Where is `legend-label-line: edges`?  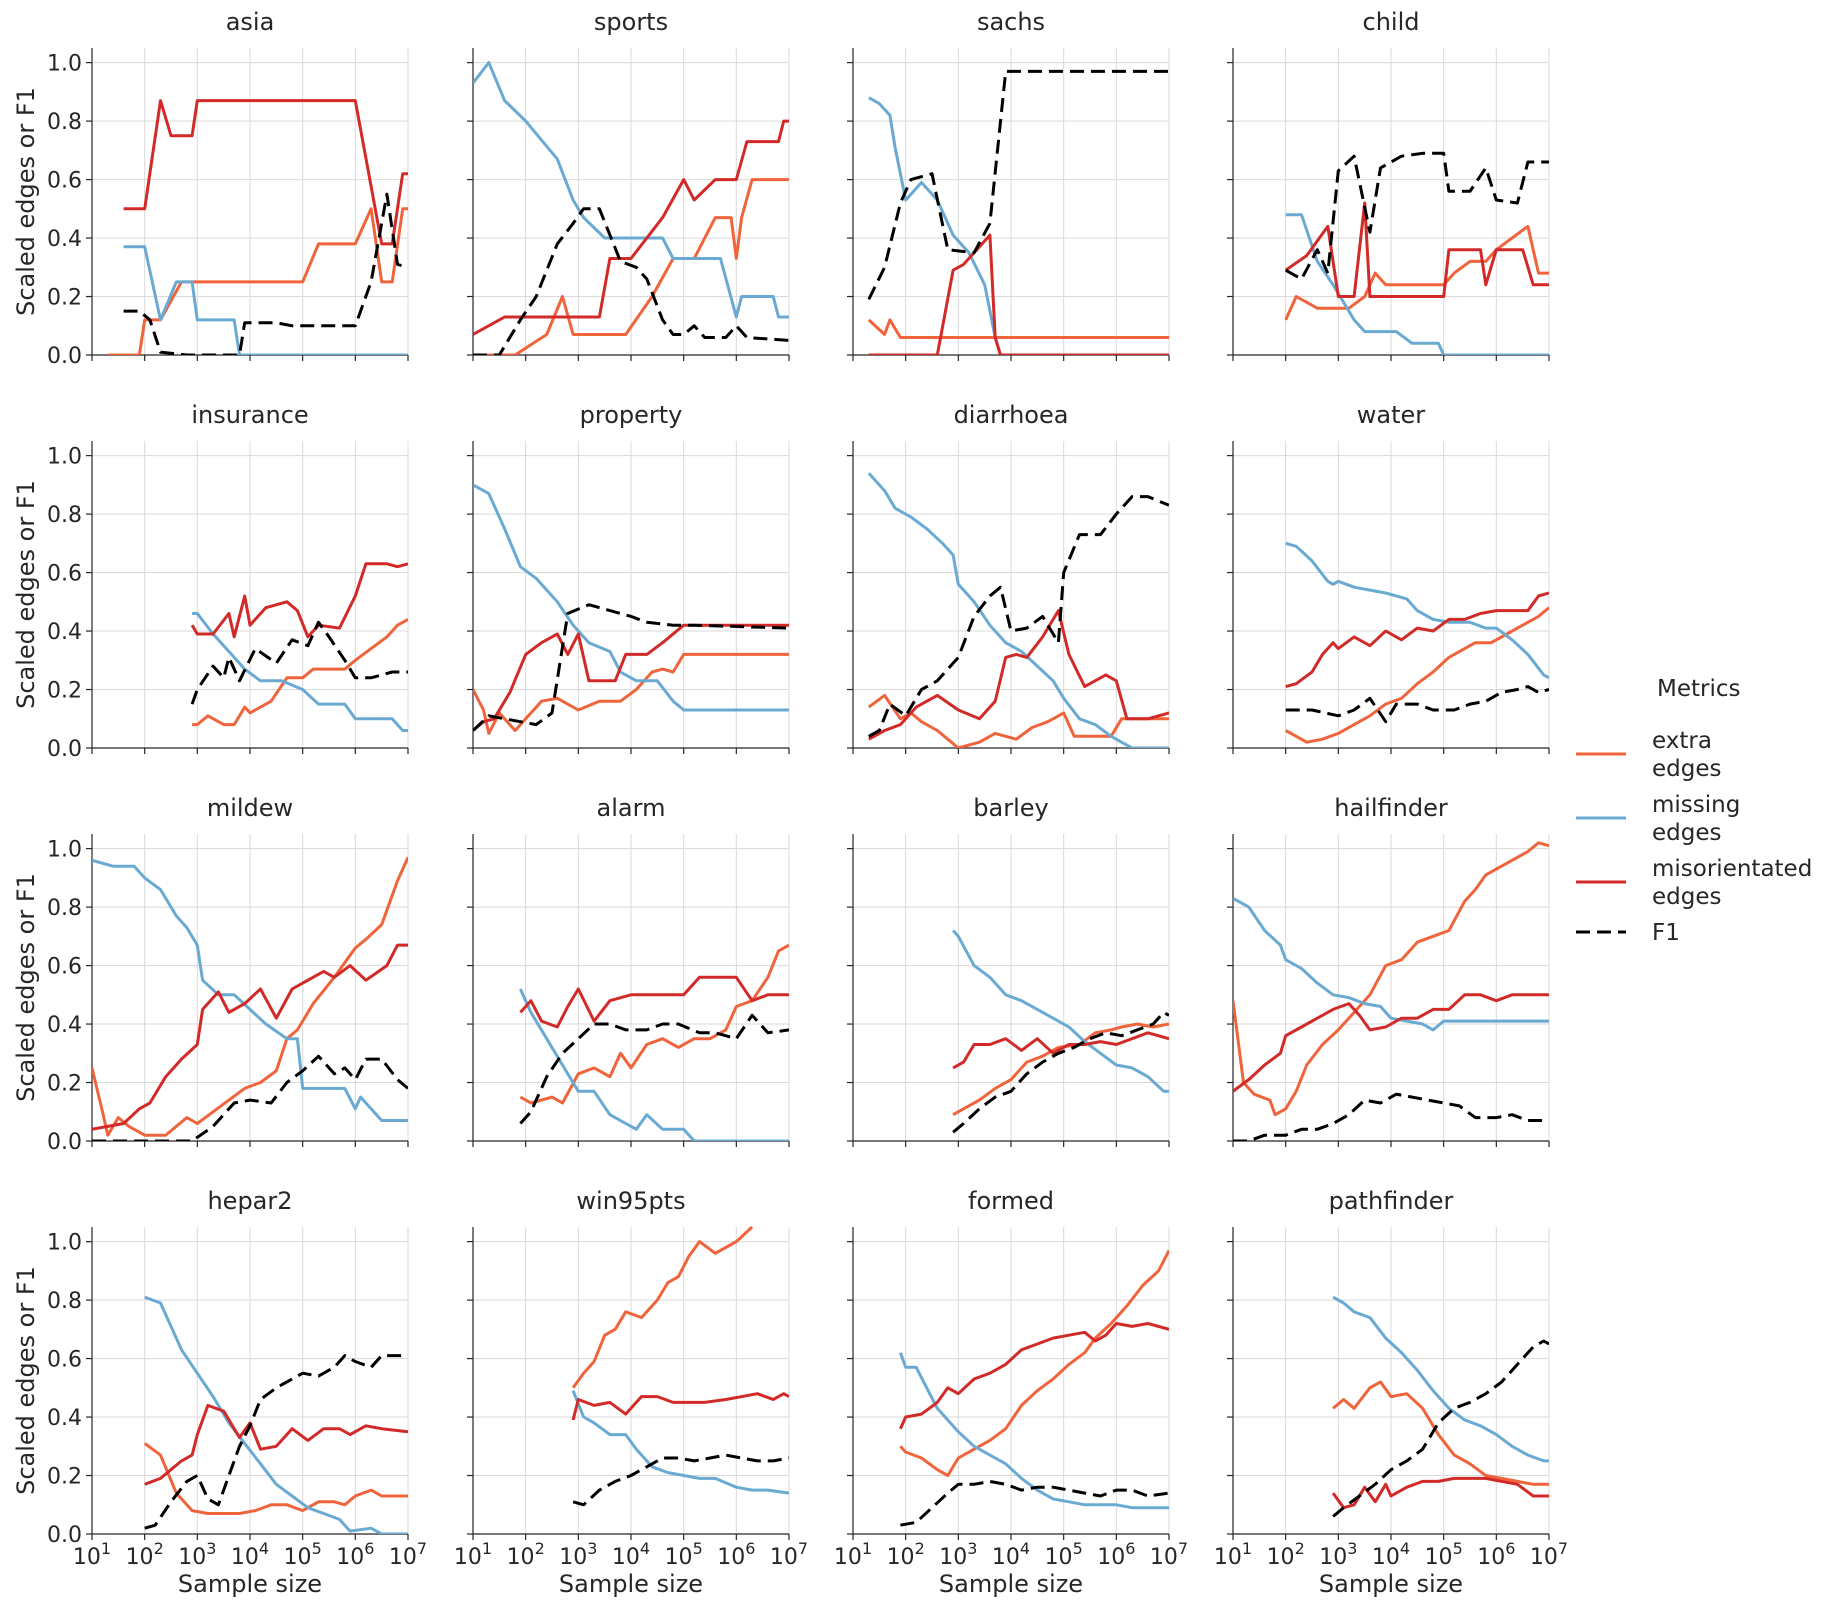 legend-label-line: edges is located at coordinates (1686, 769).